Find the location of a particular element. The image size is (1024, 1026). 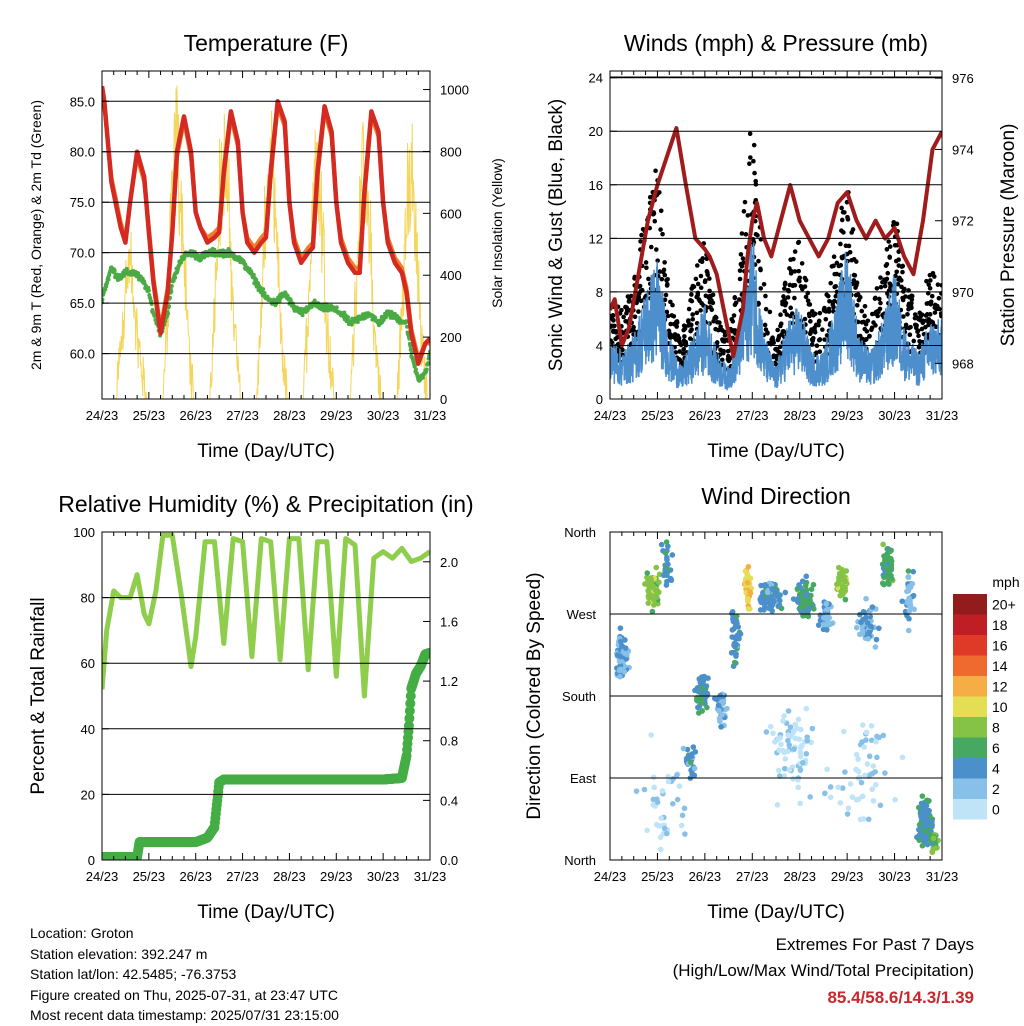

x-axis-label: Time (Day/UTC) is located at coordinates (266, 912).